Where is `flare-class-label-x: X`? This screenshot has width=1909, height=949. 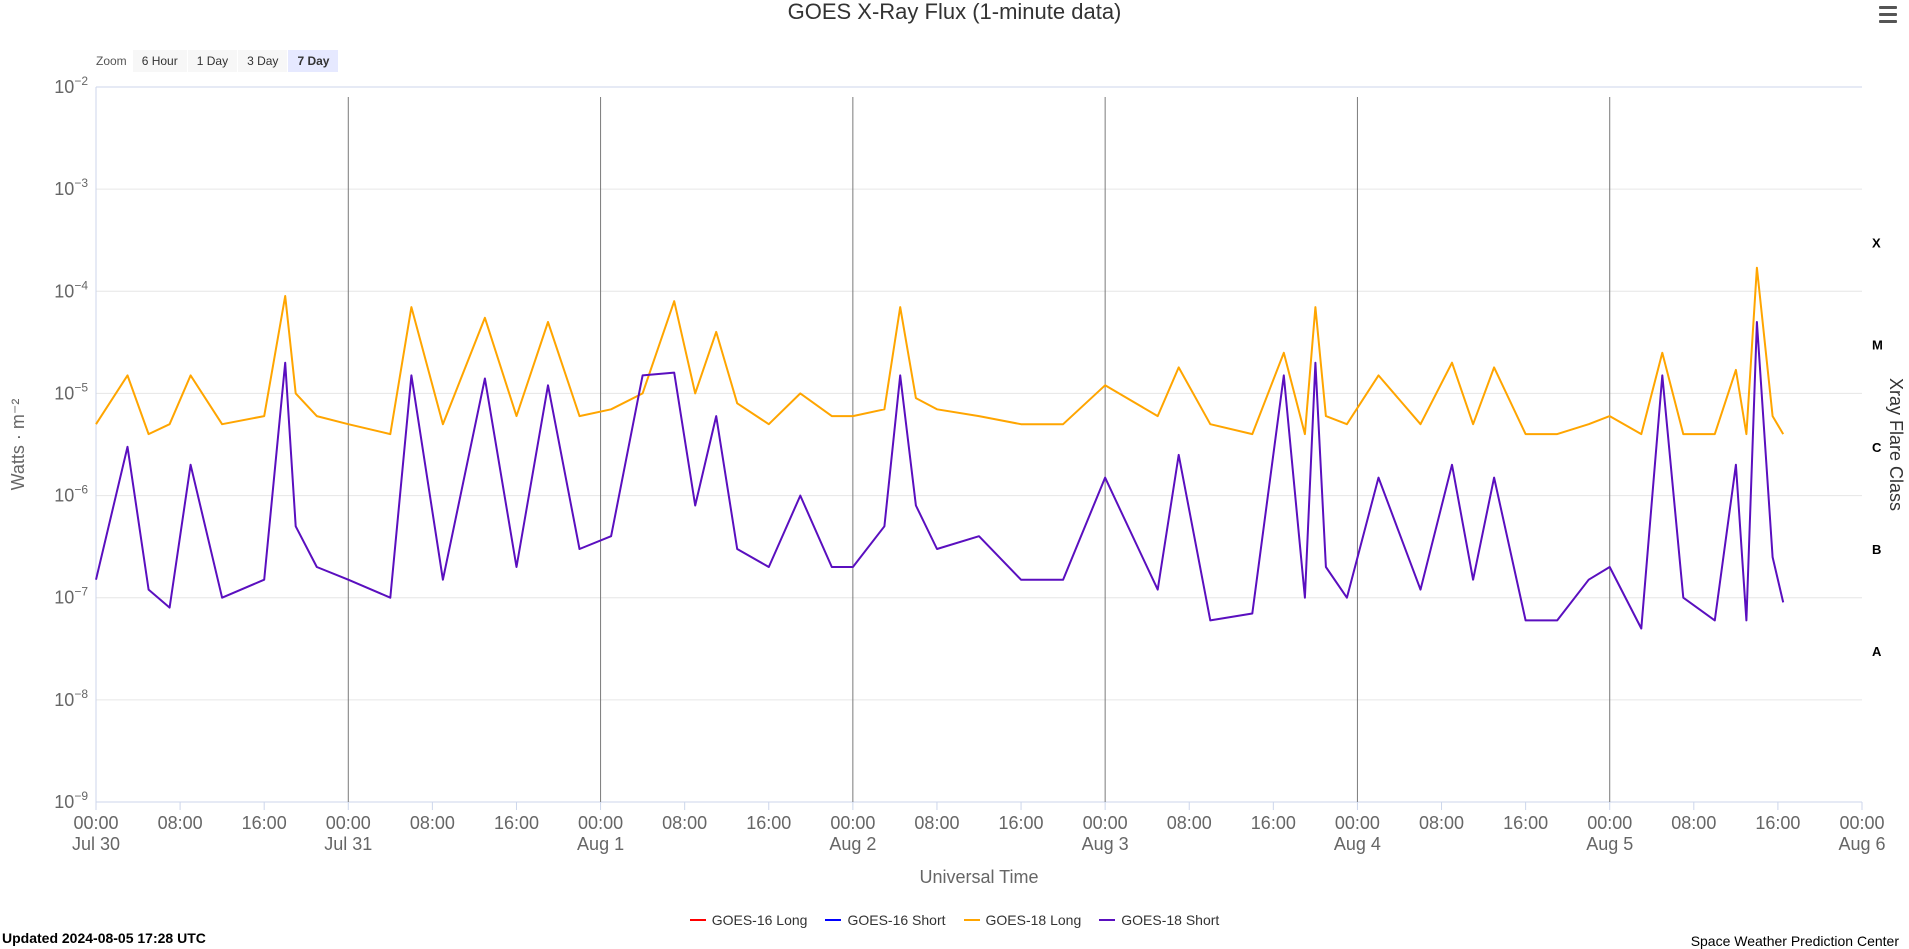
flare-class-label-x: X is located at coordinates (1876, 243).